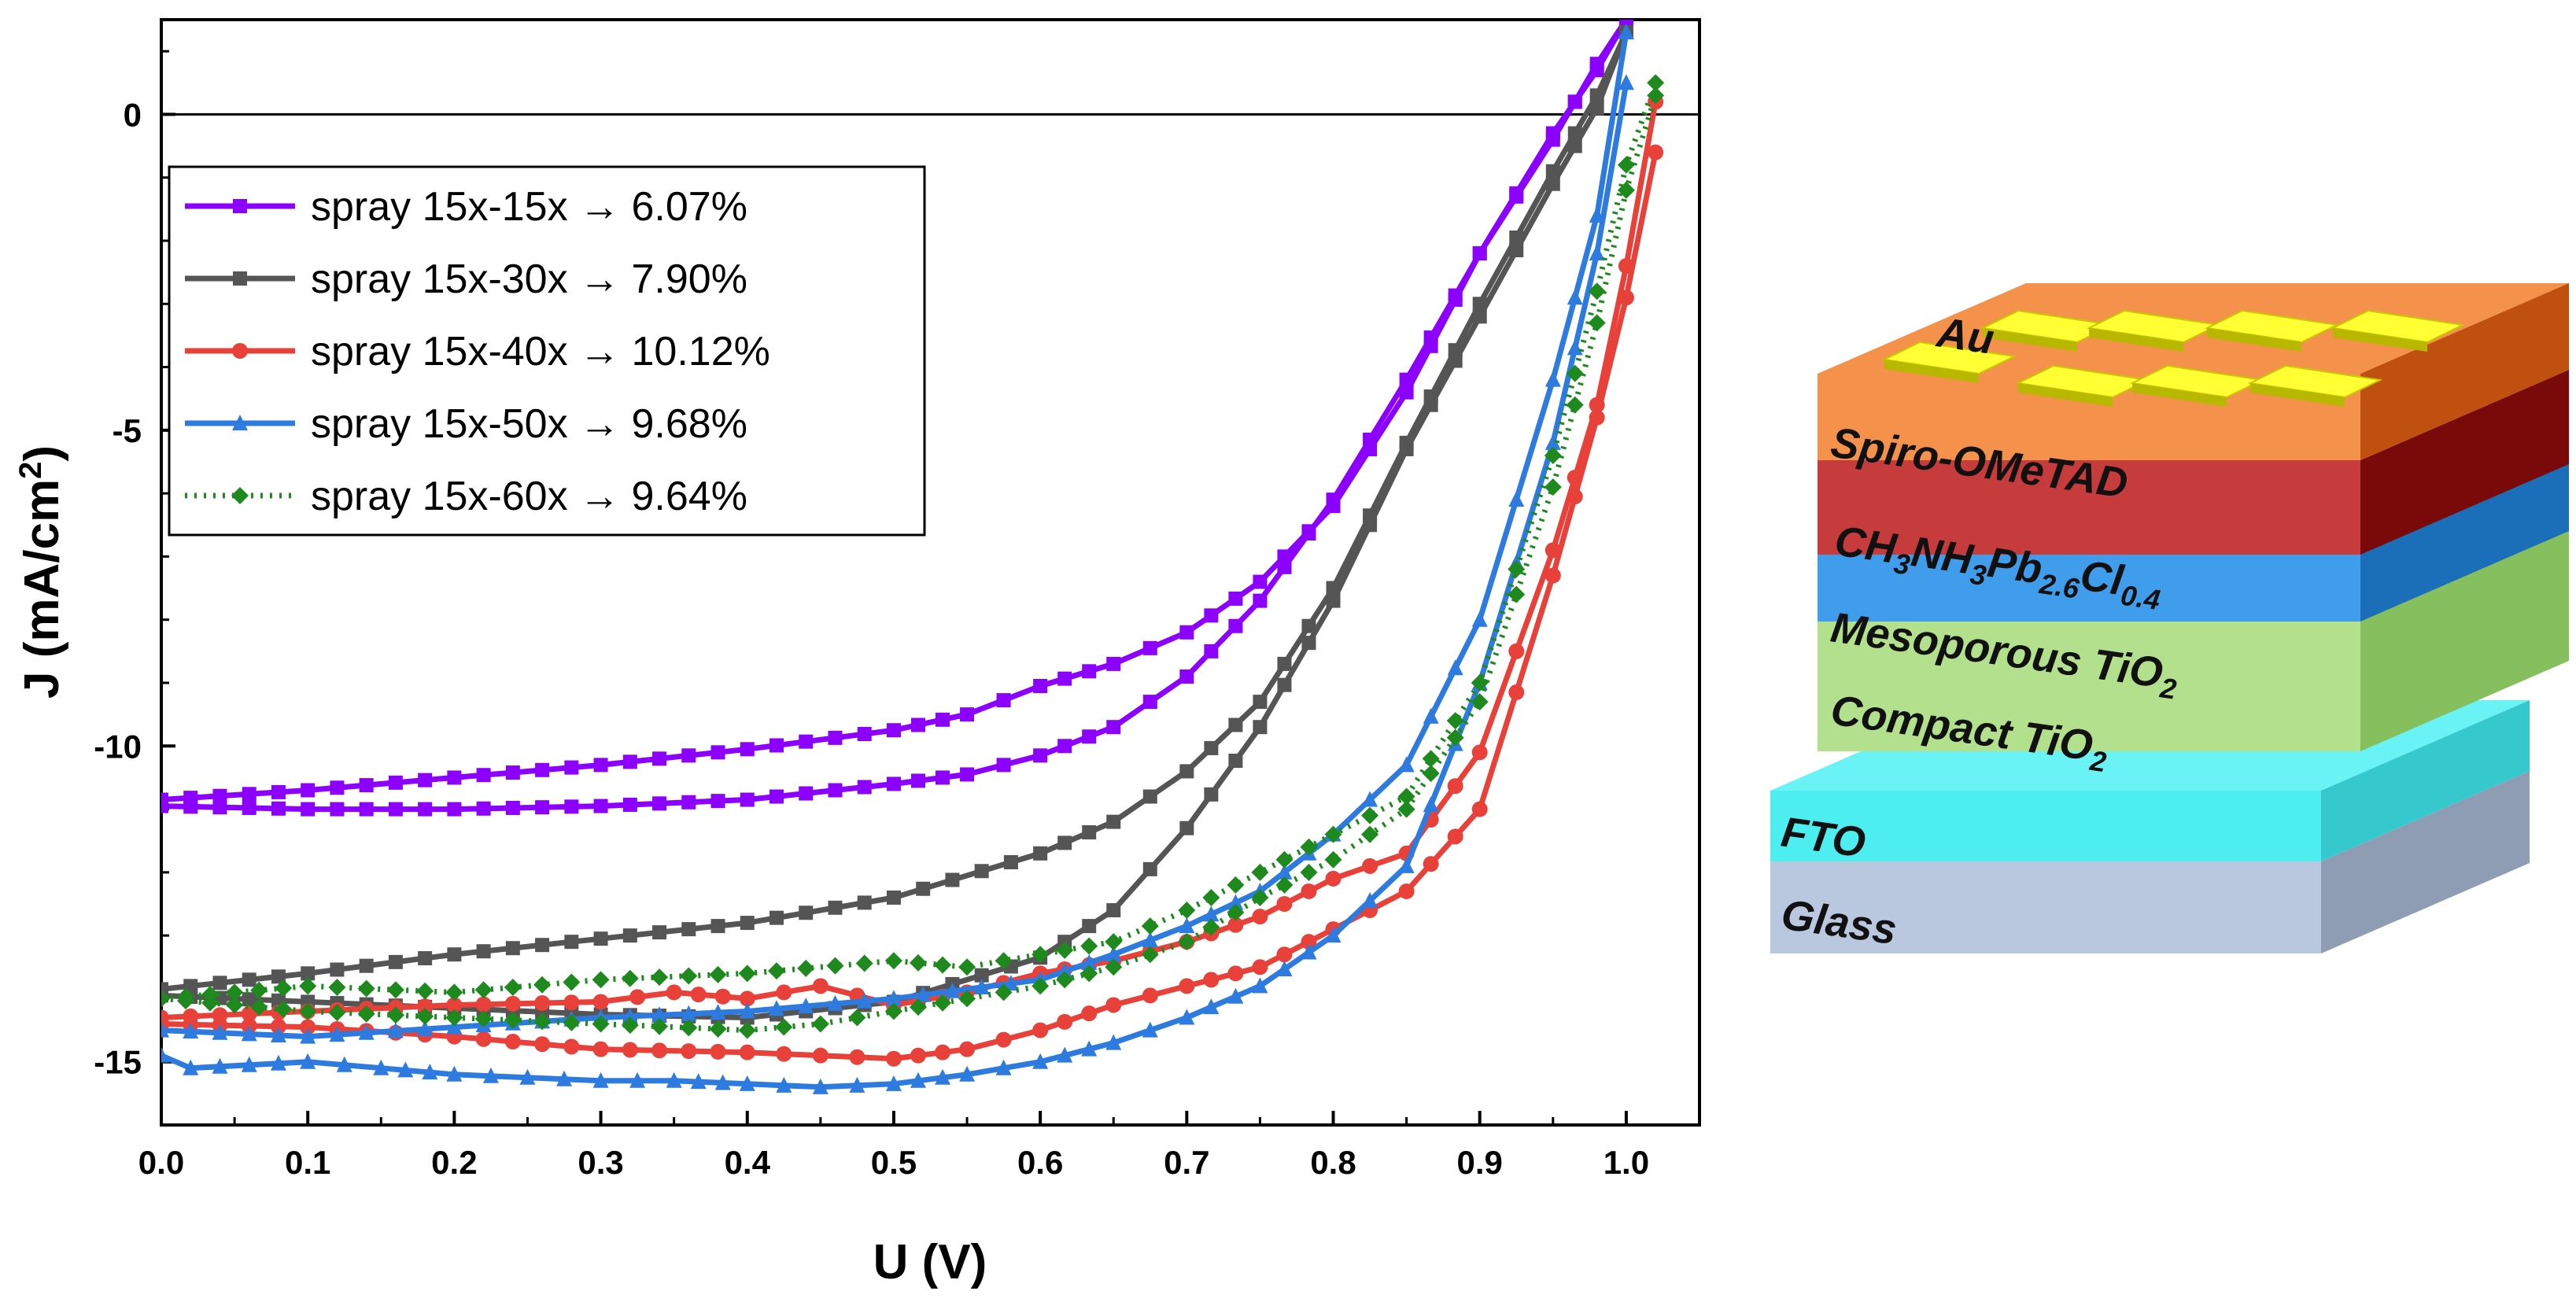  What do you see at coordinates (2102, 577) in the screenshot?
I see `perovskite-label-part: Cl` at bounding box center [2102, 577].